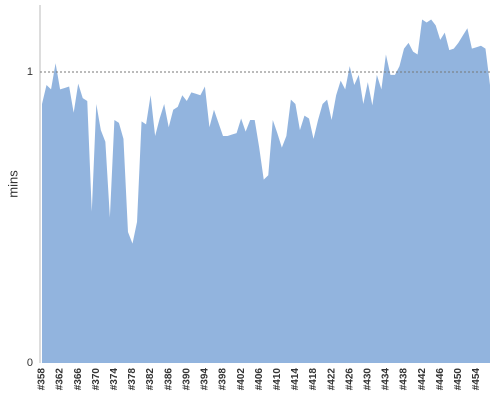 The height and width of the screenshot is (400, 500). Describe the element at coordinates (440, 379) in the screenshot. I see `x-tick-label: #446` at that location.